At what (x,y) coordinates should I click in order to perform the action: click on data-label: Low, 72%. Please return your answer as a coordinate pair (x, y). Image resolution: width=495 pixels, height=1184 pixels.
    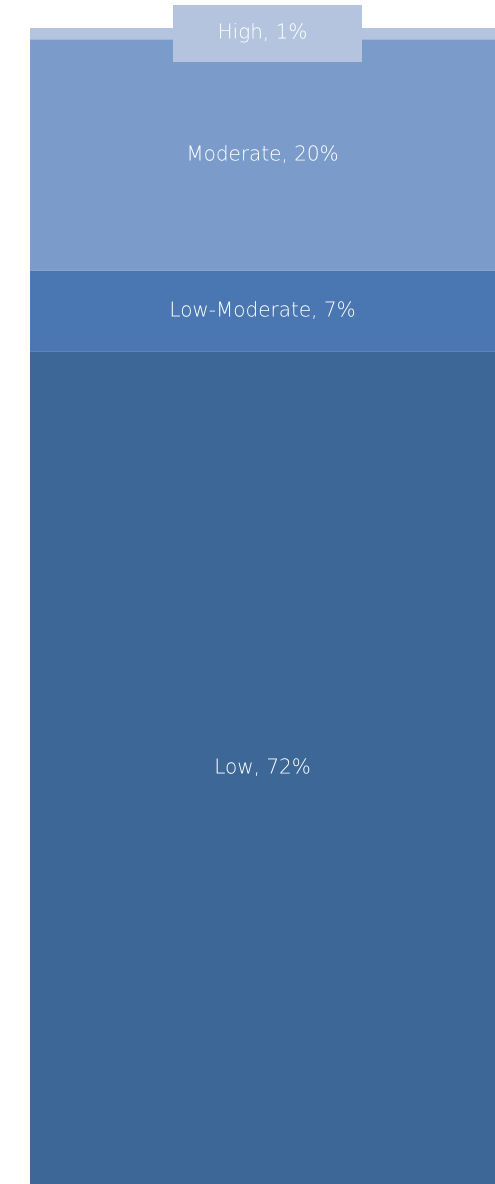
    Looking at the image, I should click on (262, 766).